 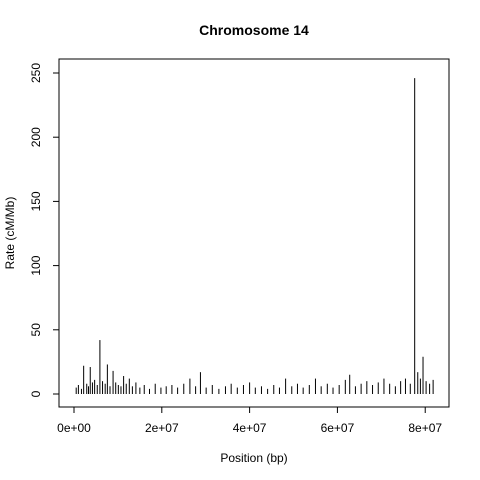 What do you see at coordinates (36, 201) in the screenshot?
I see `y-tick-label: 150` at bounding box center [36, 201].